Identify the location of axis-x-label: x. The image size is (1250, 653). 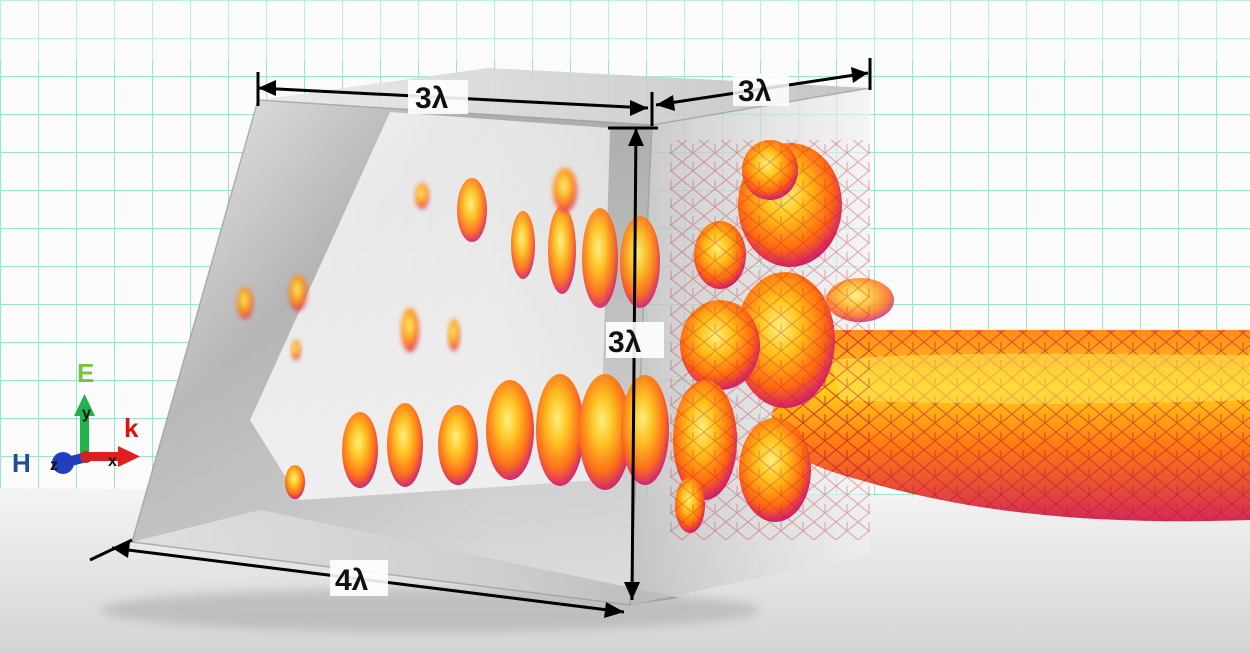
(112, 461).